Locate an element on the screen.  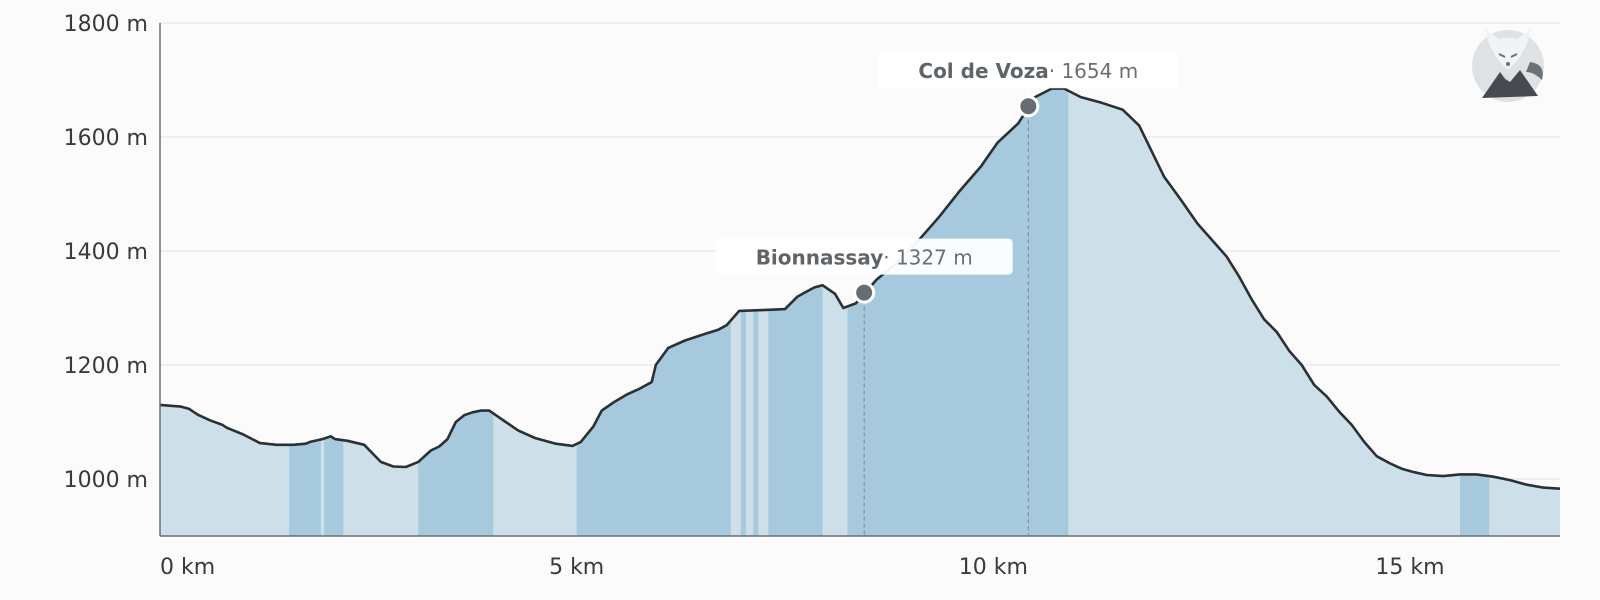
waypoint-label: Col de Voza· 1654 m is located at coordinates (1028, 71).